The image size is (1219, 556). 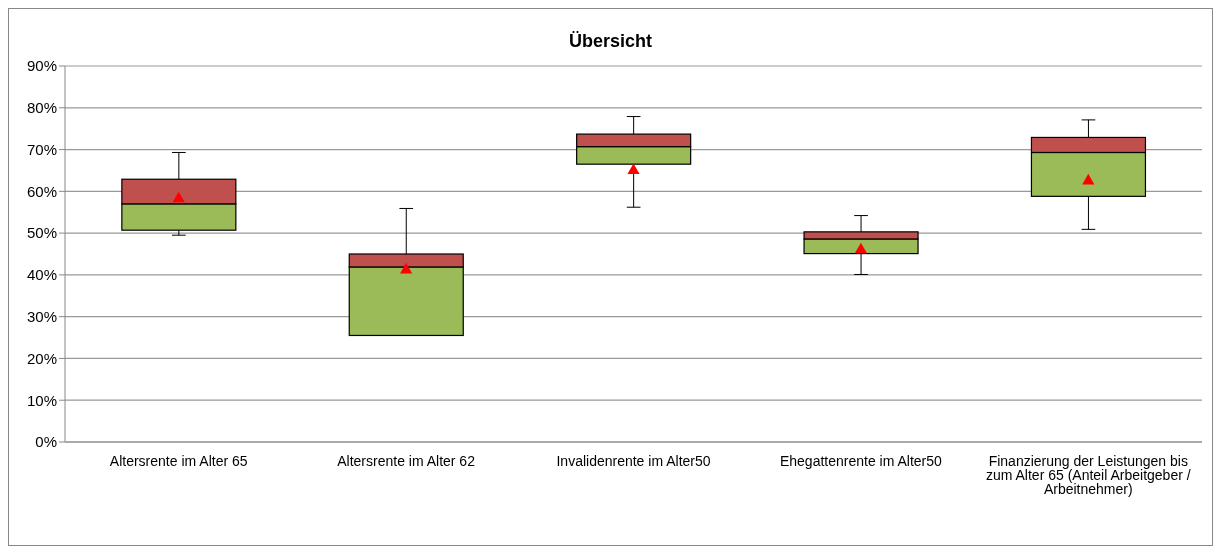 What do you see at coordinates (46, 442) in the screenshot?
I see `y-tick-label: 0%` at bounding box center [46, 442].